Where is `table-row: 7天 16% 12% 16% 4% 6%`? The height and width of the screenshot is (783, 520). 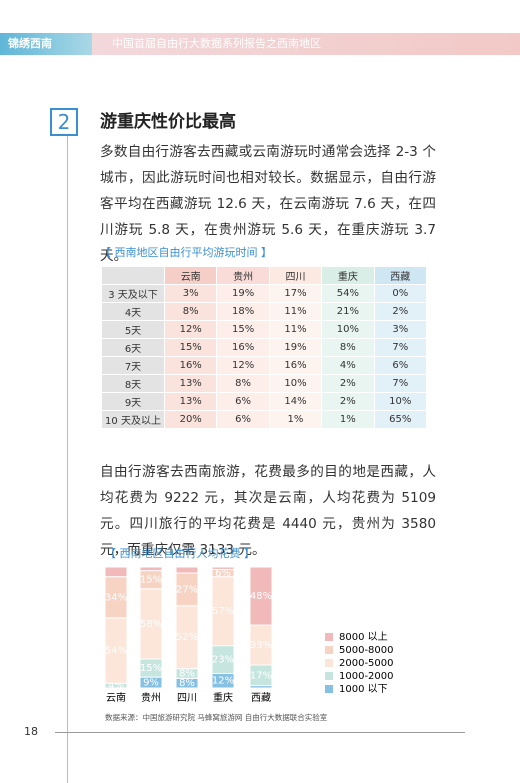 table-row: 7天 16% 12% 16% 4% 6% is located at coordinates (264, 365).